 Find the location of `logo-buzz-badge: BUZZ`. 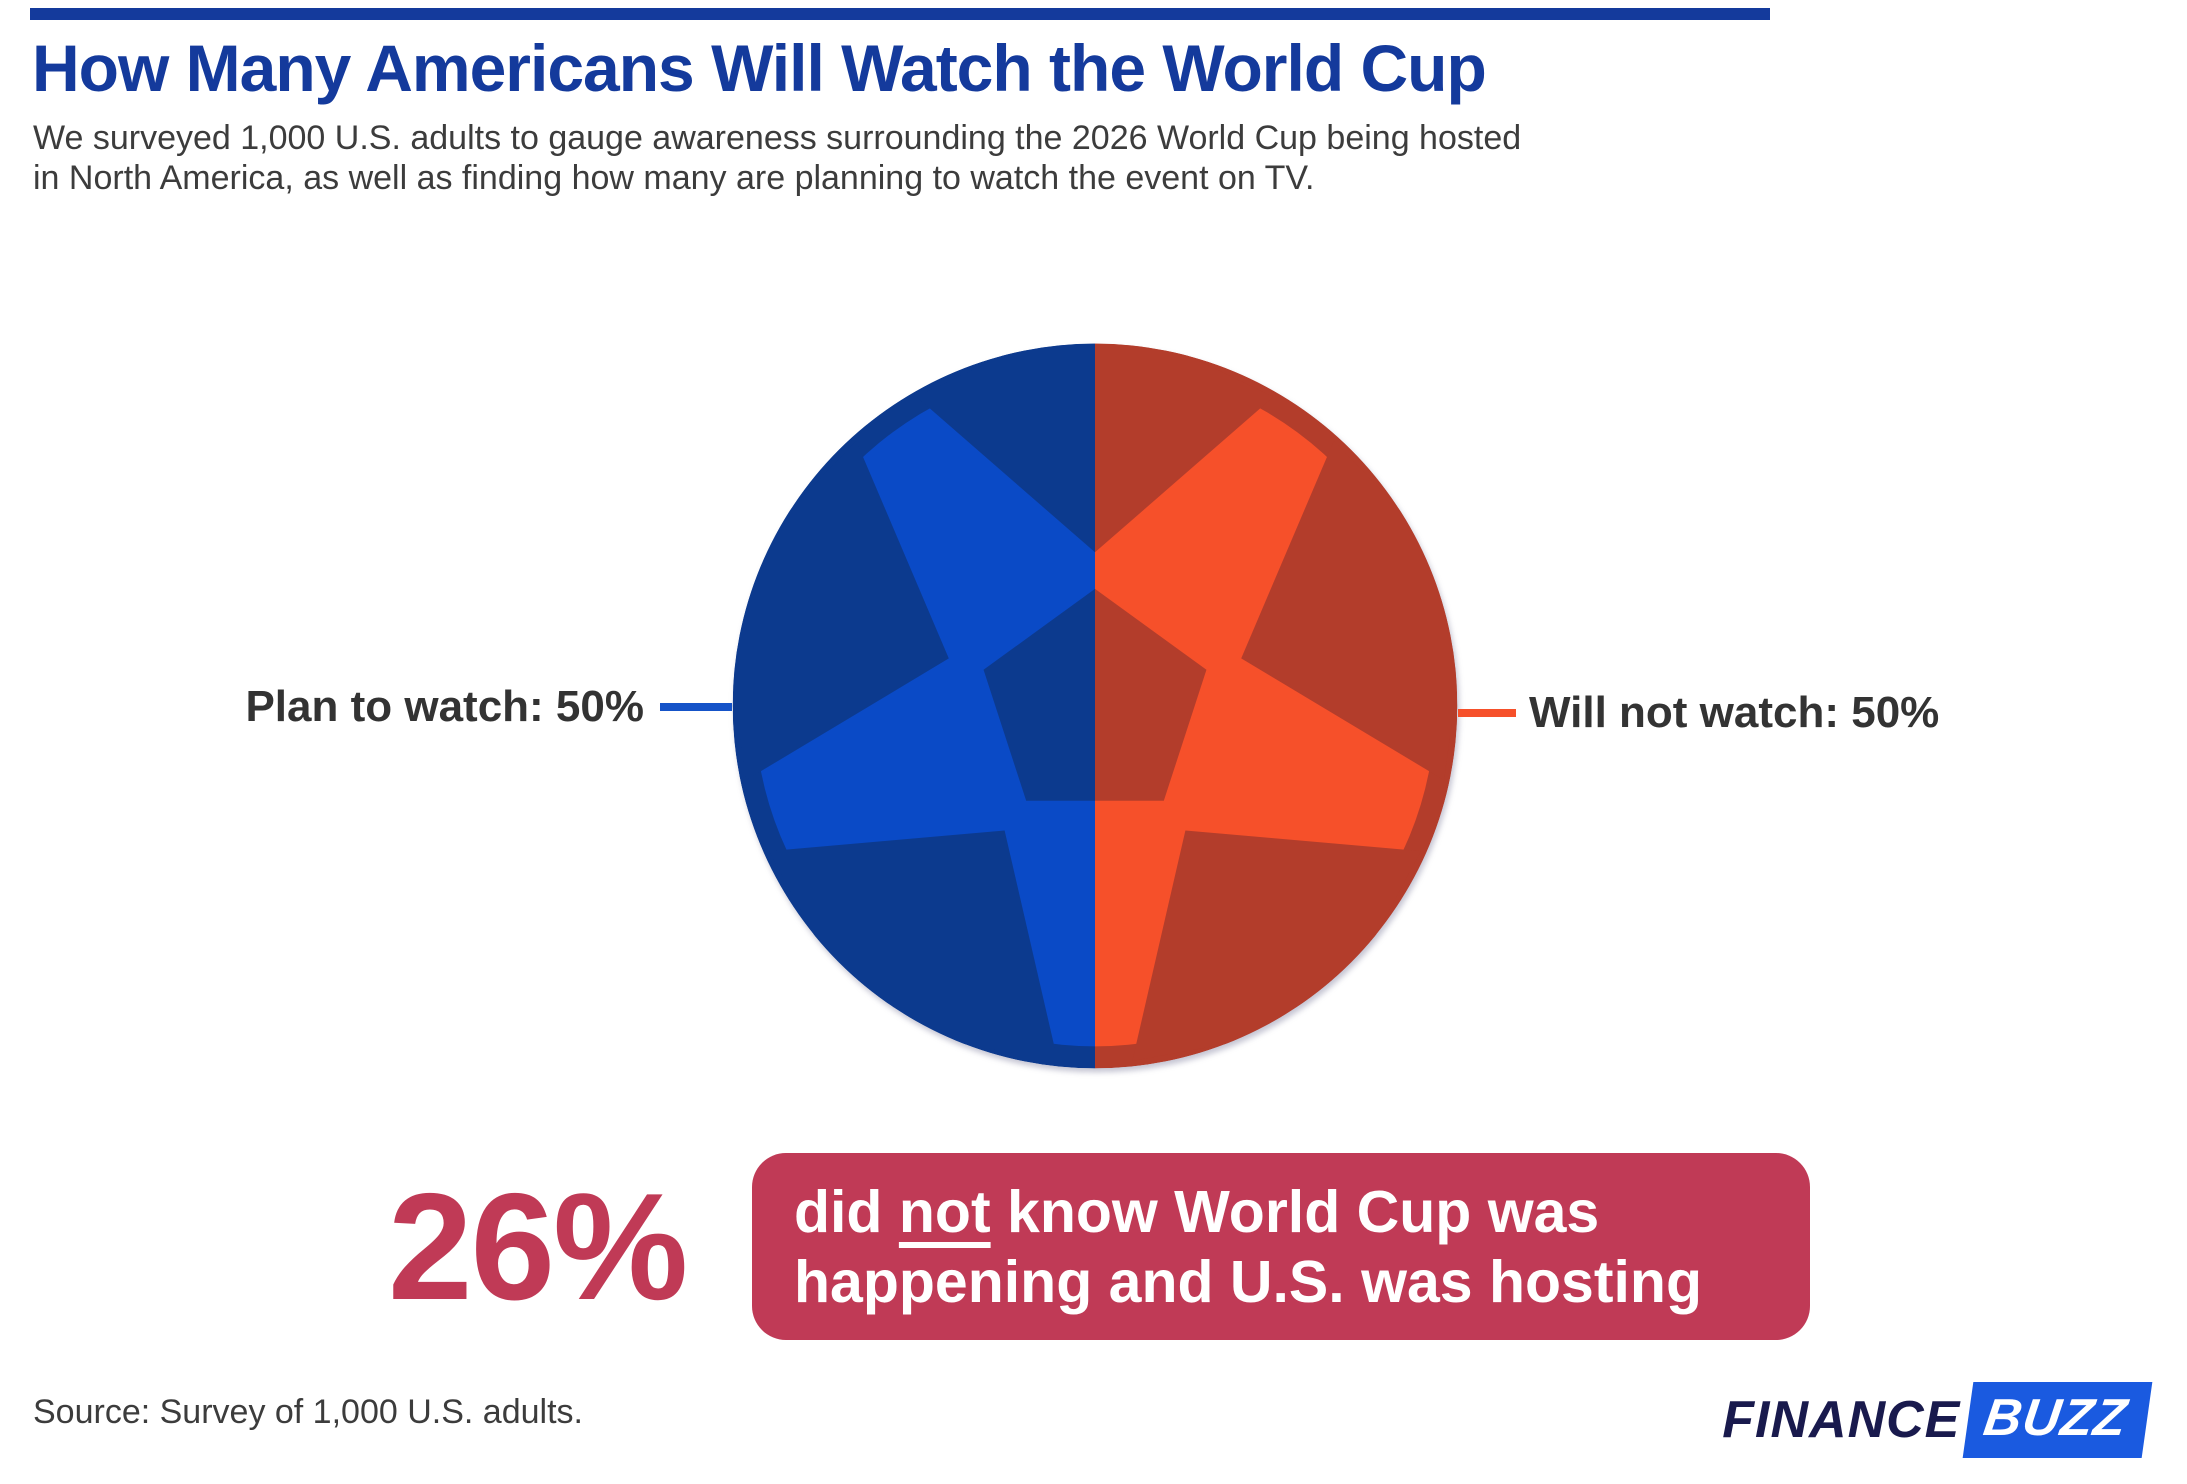

logo-buzz-badge: BUZZ is located at coordinates (2058, 1420).